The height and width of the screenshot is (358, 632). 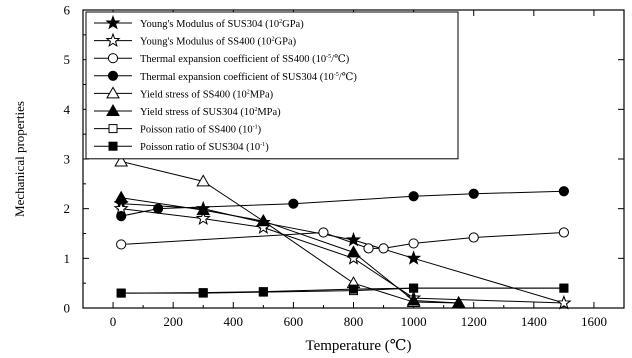 I want to click on x-tick-label: 0, so click(x=113, y=321).